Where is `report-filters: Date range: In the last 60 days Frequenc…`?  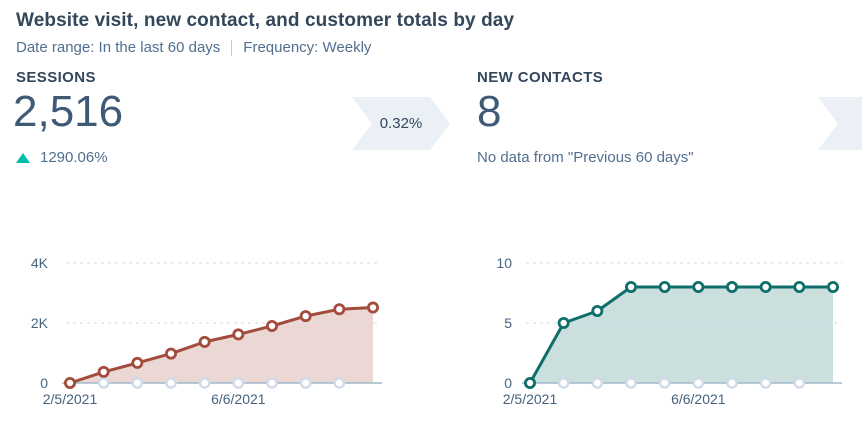
report-filters: Date range: In the last 60 days Frequenc… is located at coordinates (193, 47).